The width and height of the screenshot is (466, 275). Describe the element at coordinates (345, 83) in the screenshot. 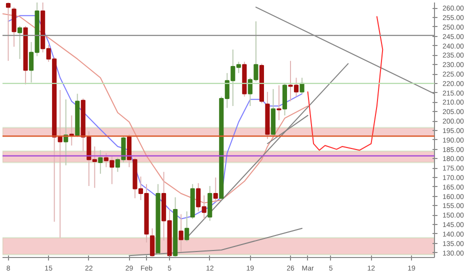

I see `line-series` at that location.